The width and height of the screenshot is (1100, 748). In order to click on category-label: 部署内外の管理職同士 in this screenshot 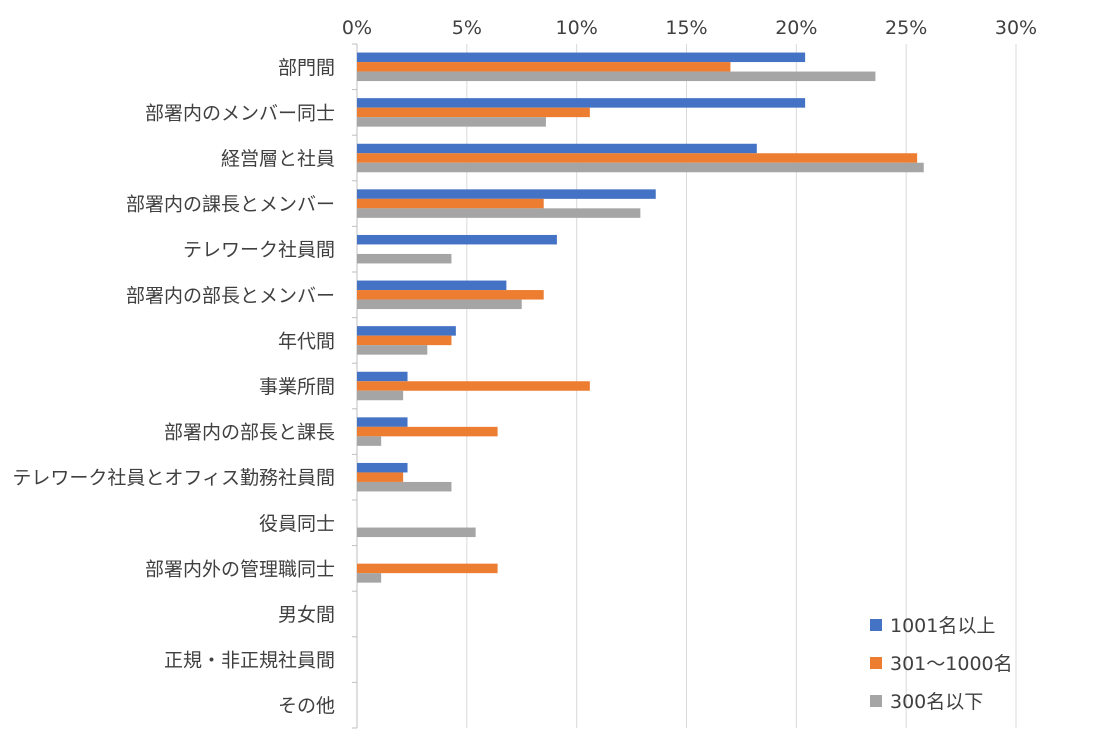, I will do `click(240, 569)`.